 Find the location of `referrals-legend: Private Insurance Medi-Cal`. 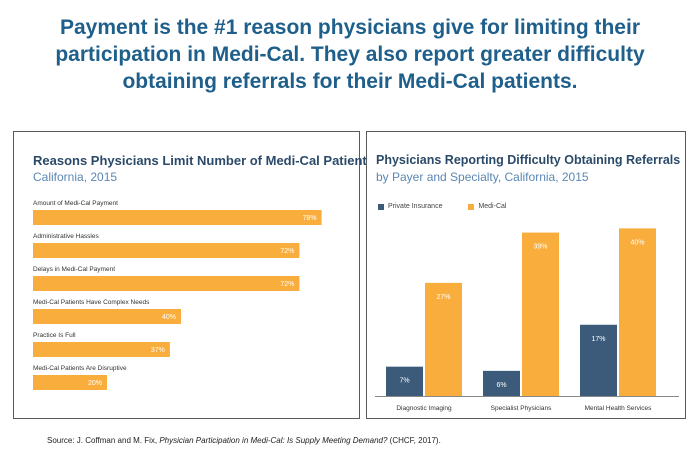

referrals-legend: Private Insurance Medi-Cal is located at coordinates (454, 207).